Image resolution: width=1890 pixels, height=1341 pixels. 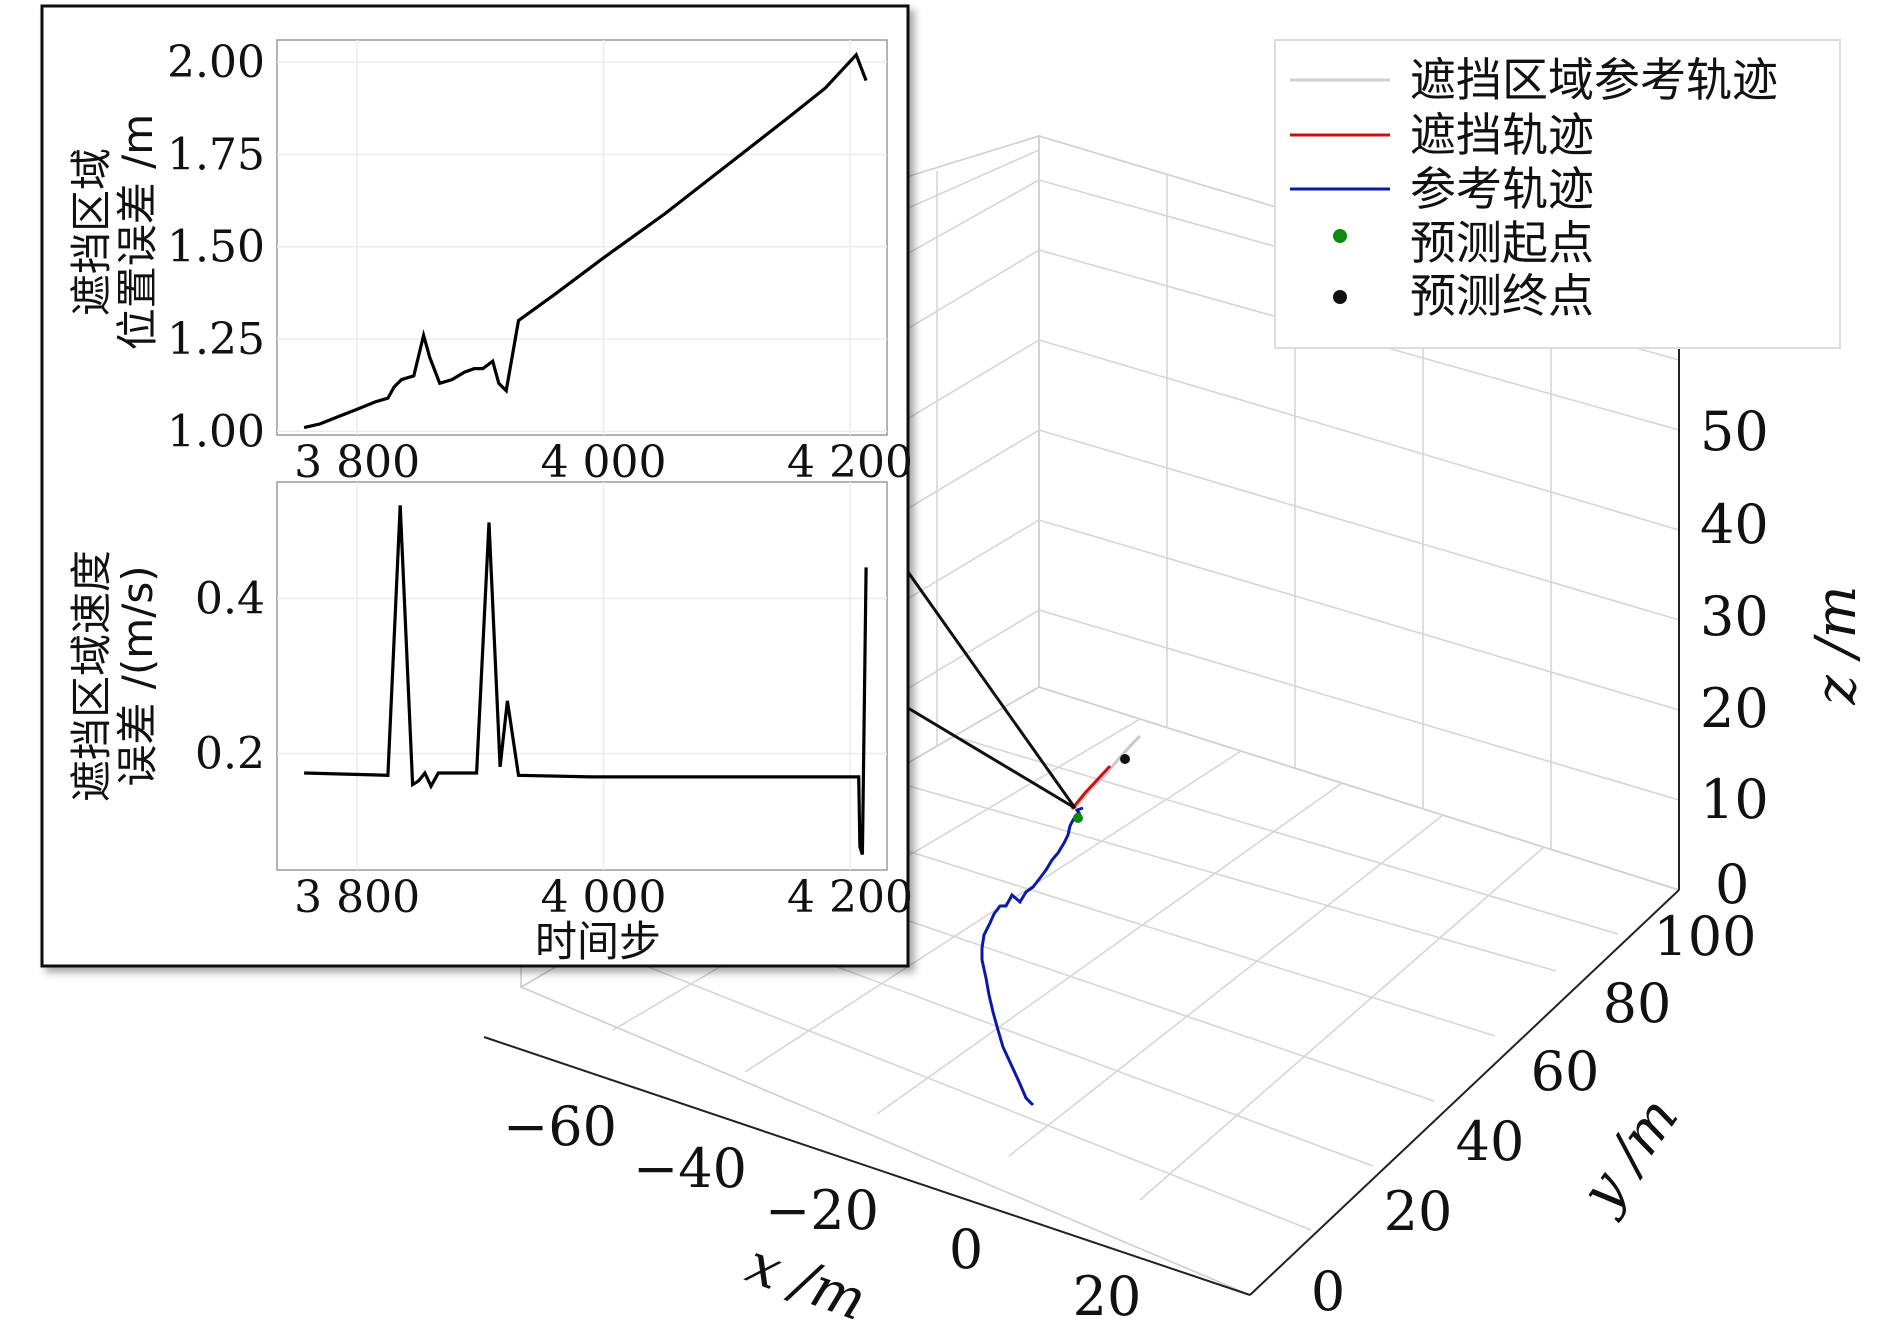 What do you see at coordinates (1734, 524) in the screenshot?
I see `z-tick-label: 40` at bounding box center [1734, 524].